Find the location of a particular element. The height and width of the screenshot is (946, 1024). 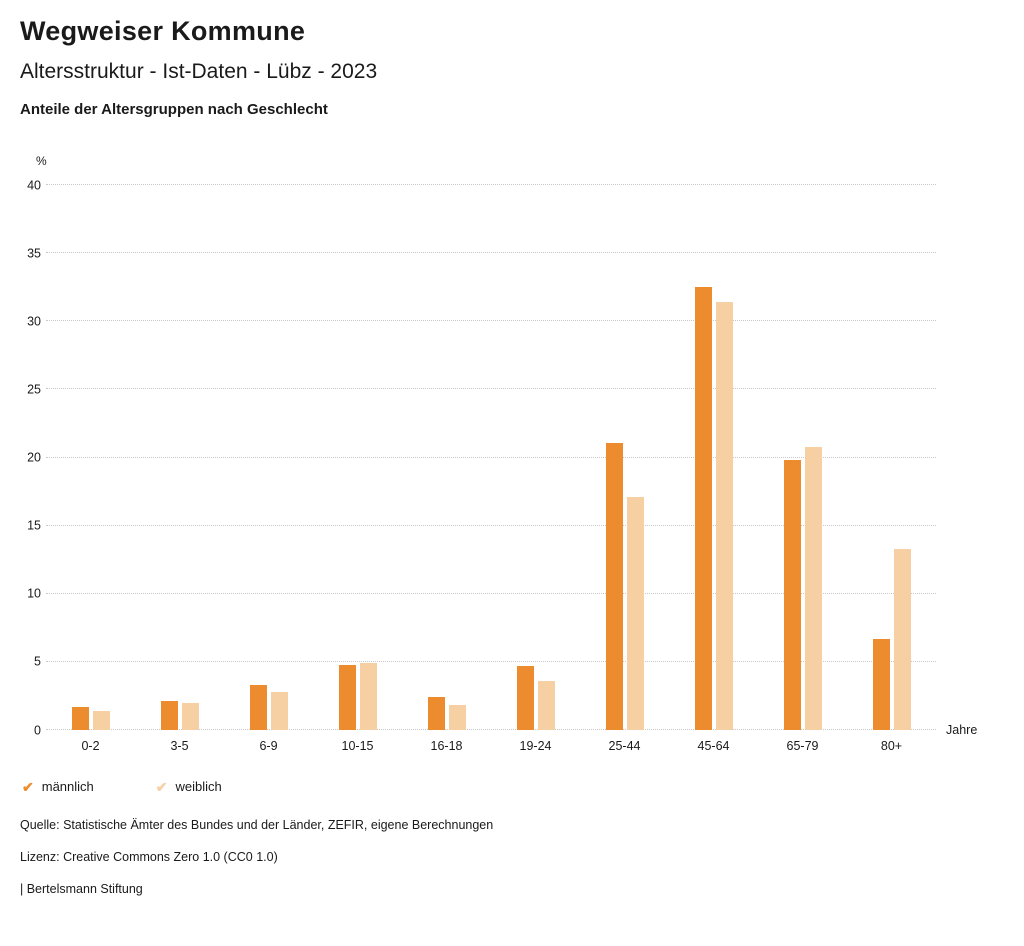

y-tick-label-25: 25 is located at coordinates (34, 389).